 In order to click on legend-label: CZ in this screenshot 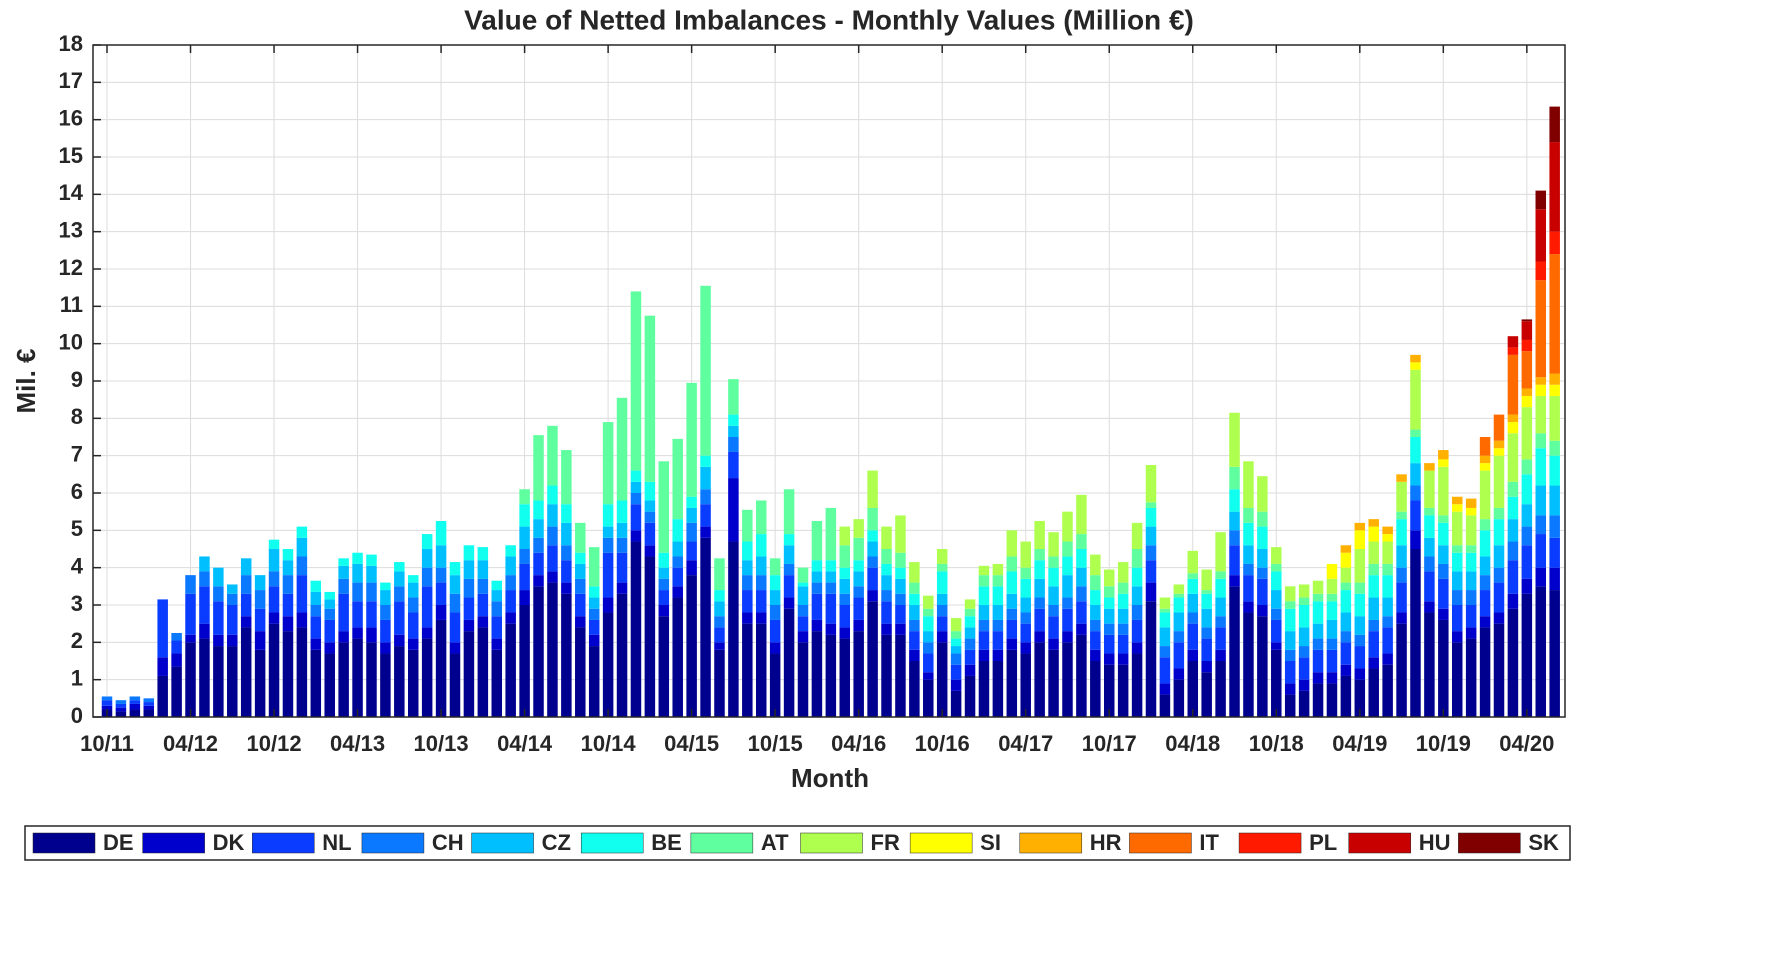, I will do `click(556, 842)`.